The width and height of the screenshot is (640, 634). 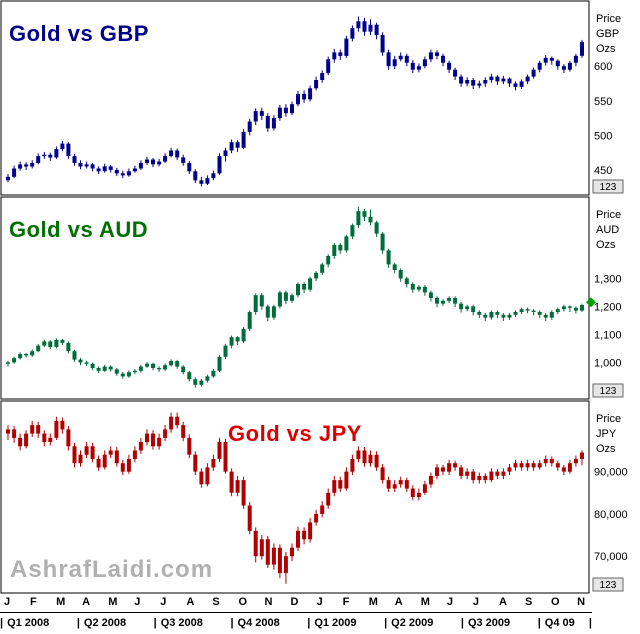 What do you see at coordinates (581, 602) in the screenshot?
I see `month-label: N` at bounding box center [581, 602].